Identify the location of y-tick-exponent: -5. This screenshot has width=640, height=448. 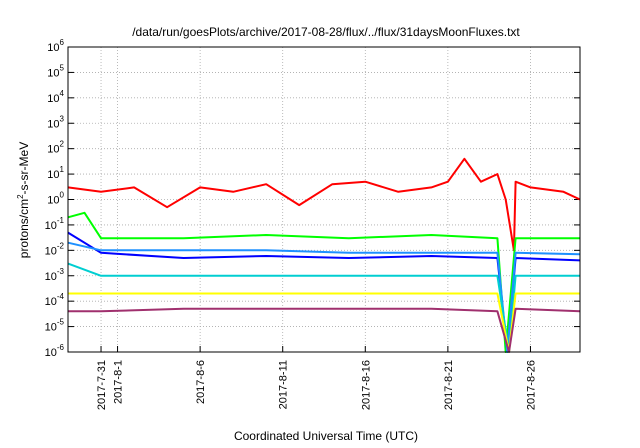
(61, 322).